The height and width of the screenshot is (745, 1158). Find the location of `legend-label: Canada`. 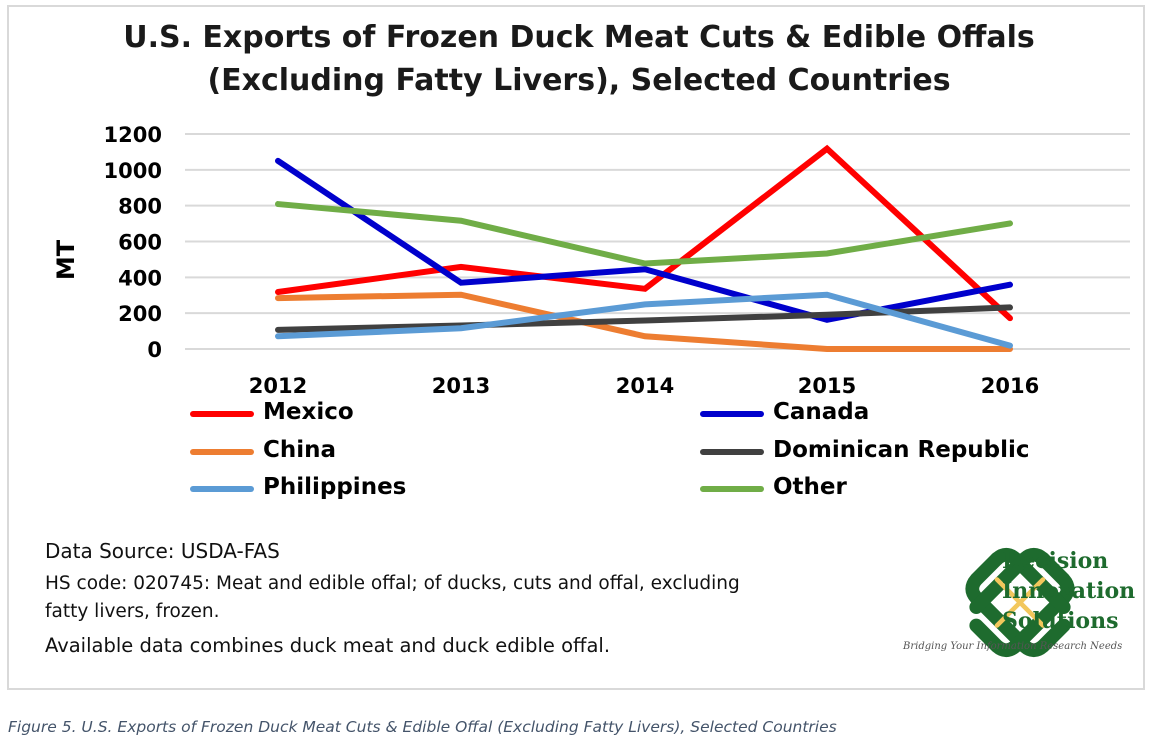

legend-label: Canada is located at coordinates (821, 412).